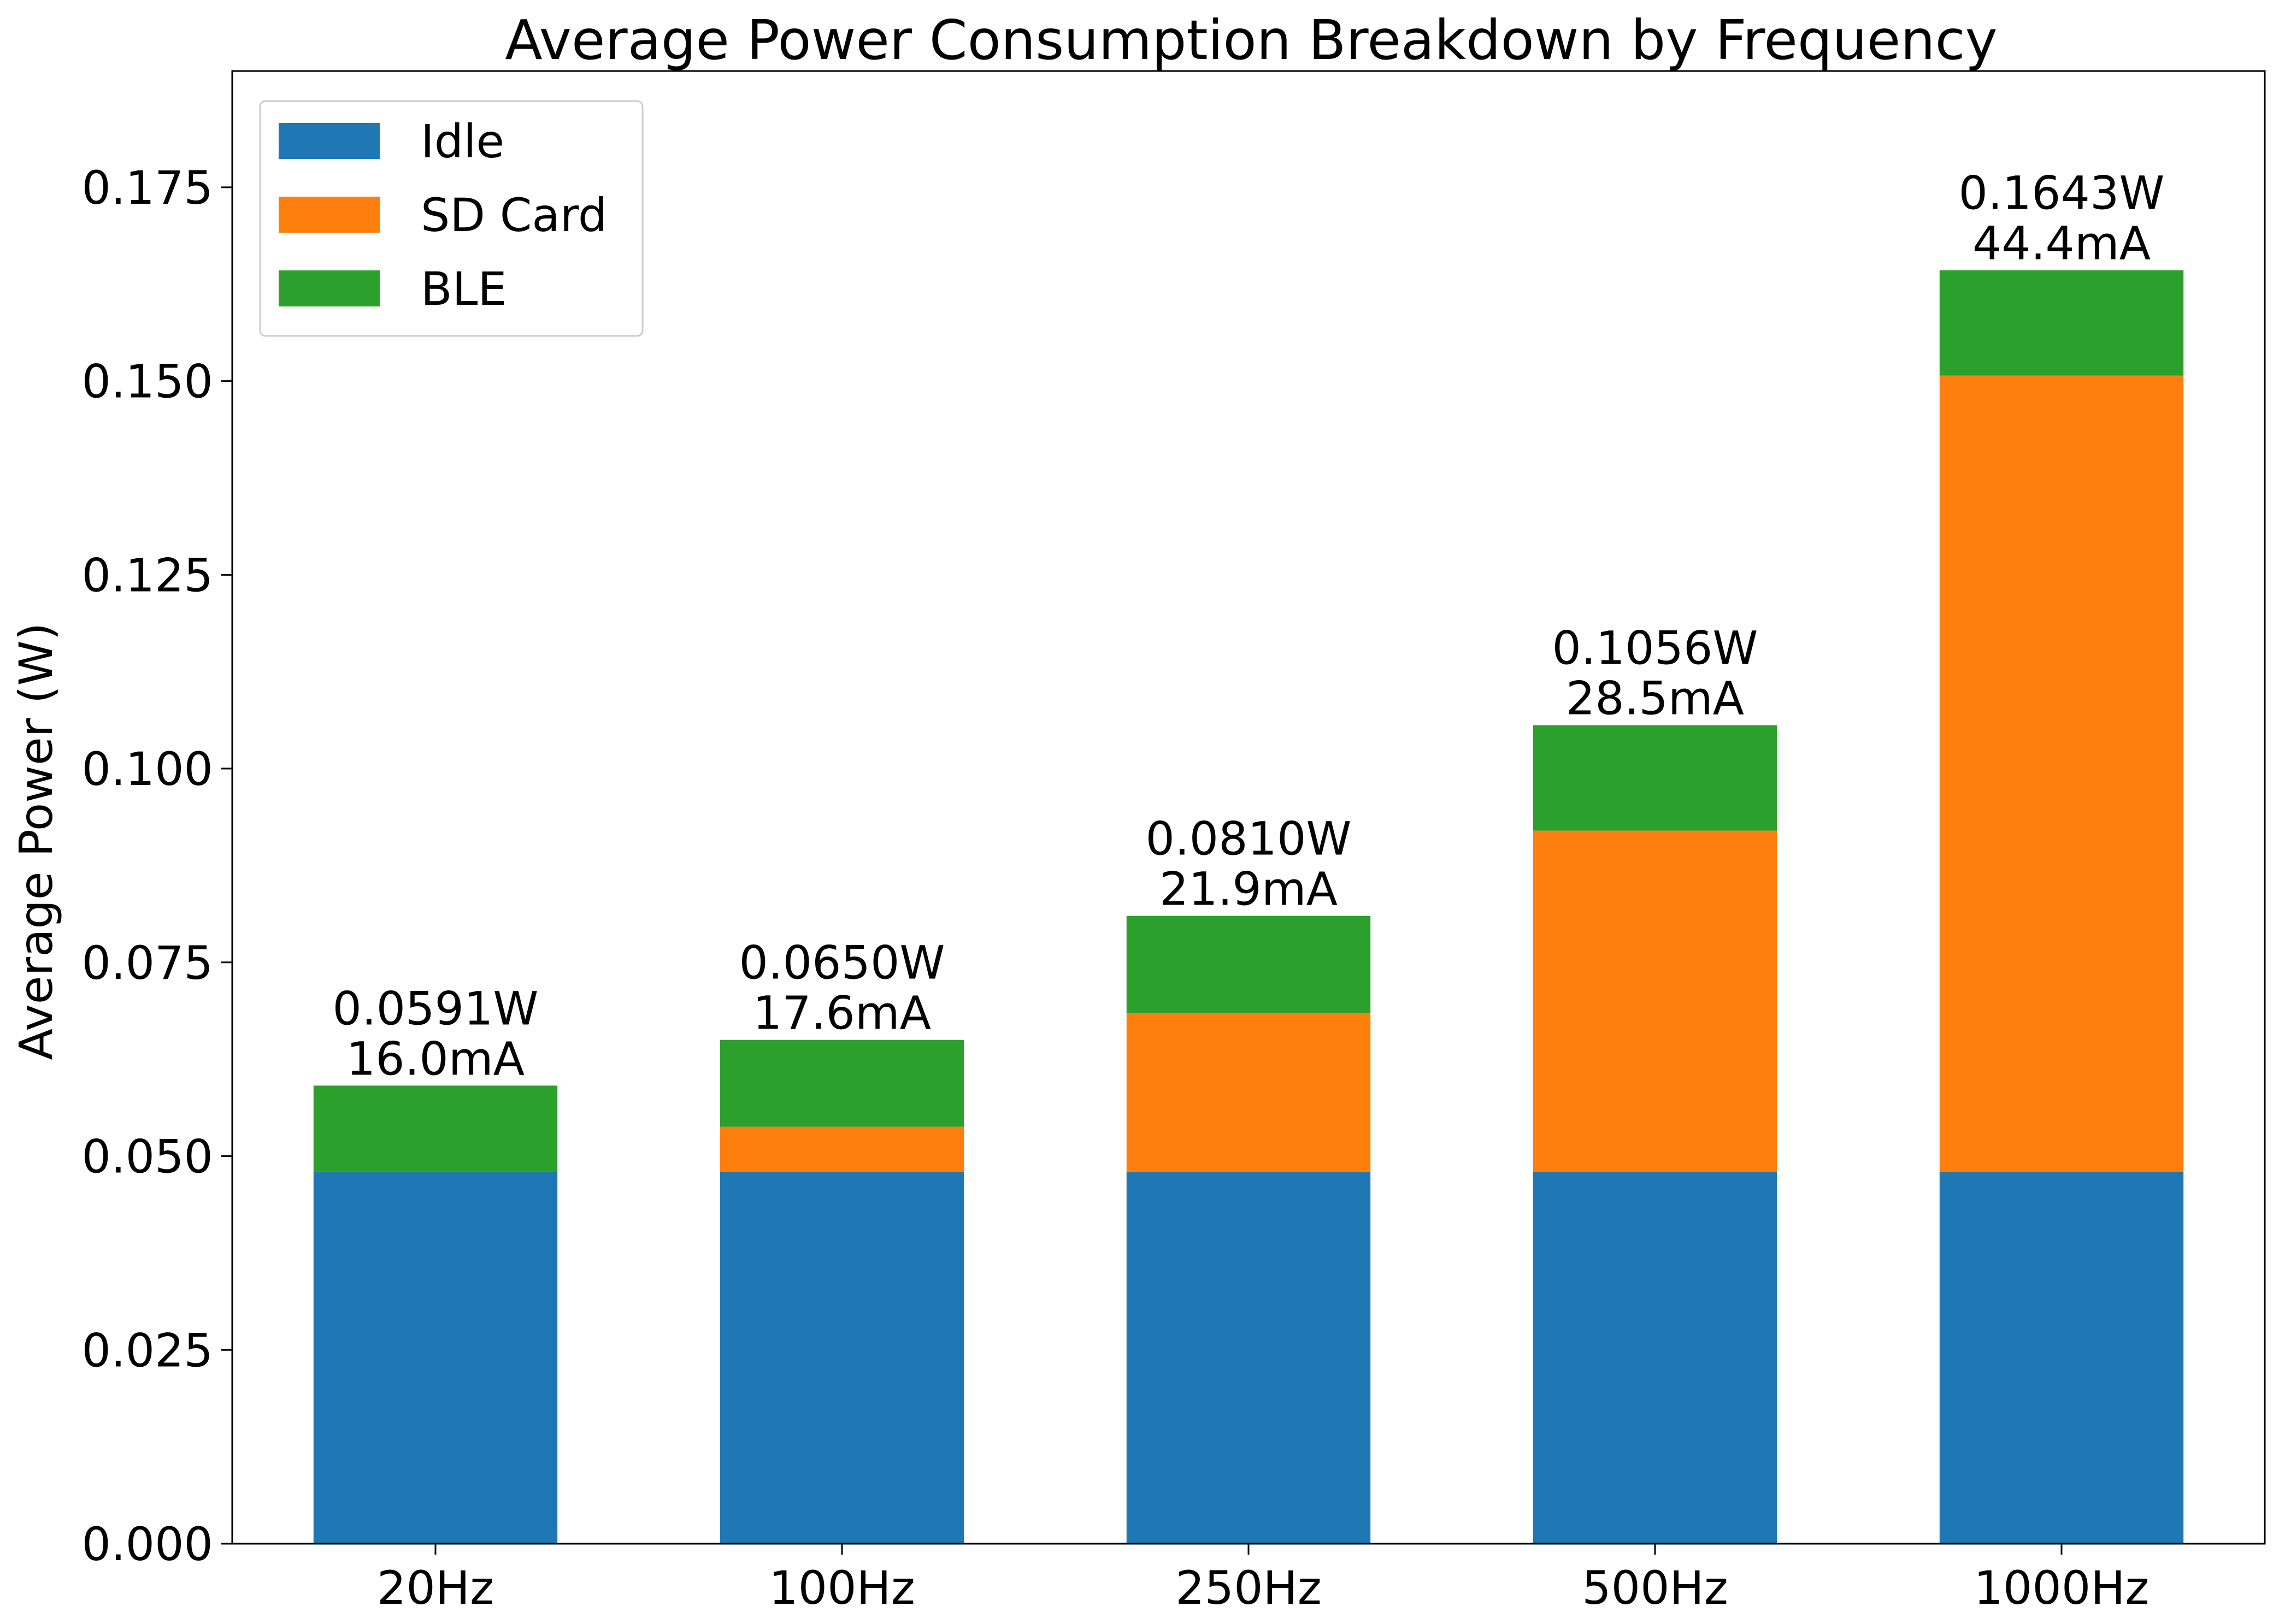 The image size is (2279, 1624). I want to click on legend: Idle SD Card BLE, so click(451, 218).